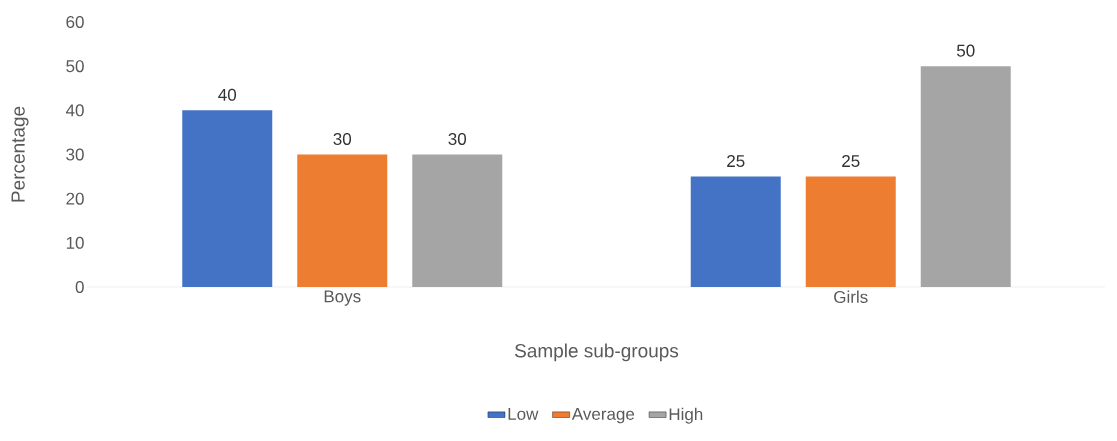 This screenshot has height=441, width=1117. I want to click on x-axis-title: Sample sub-groups, so click(596, 352).